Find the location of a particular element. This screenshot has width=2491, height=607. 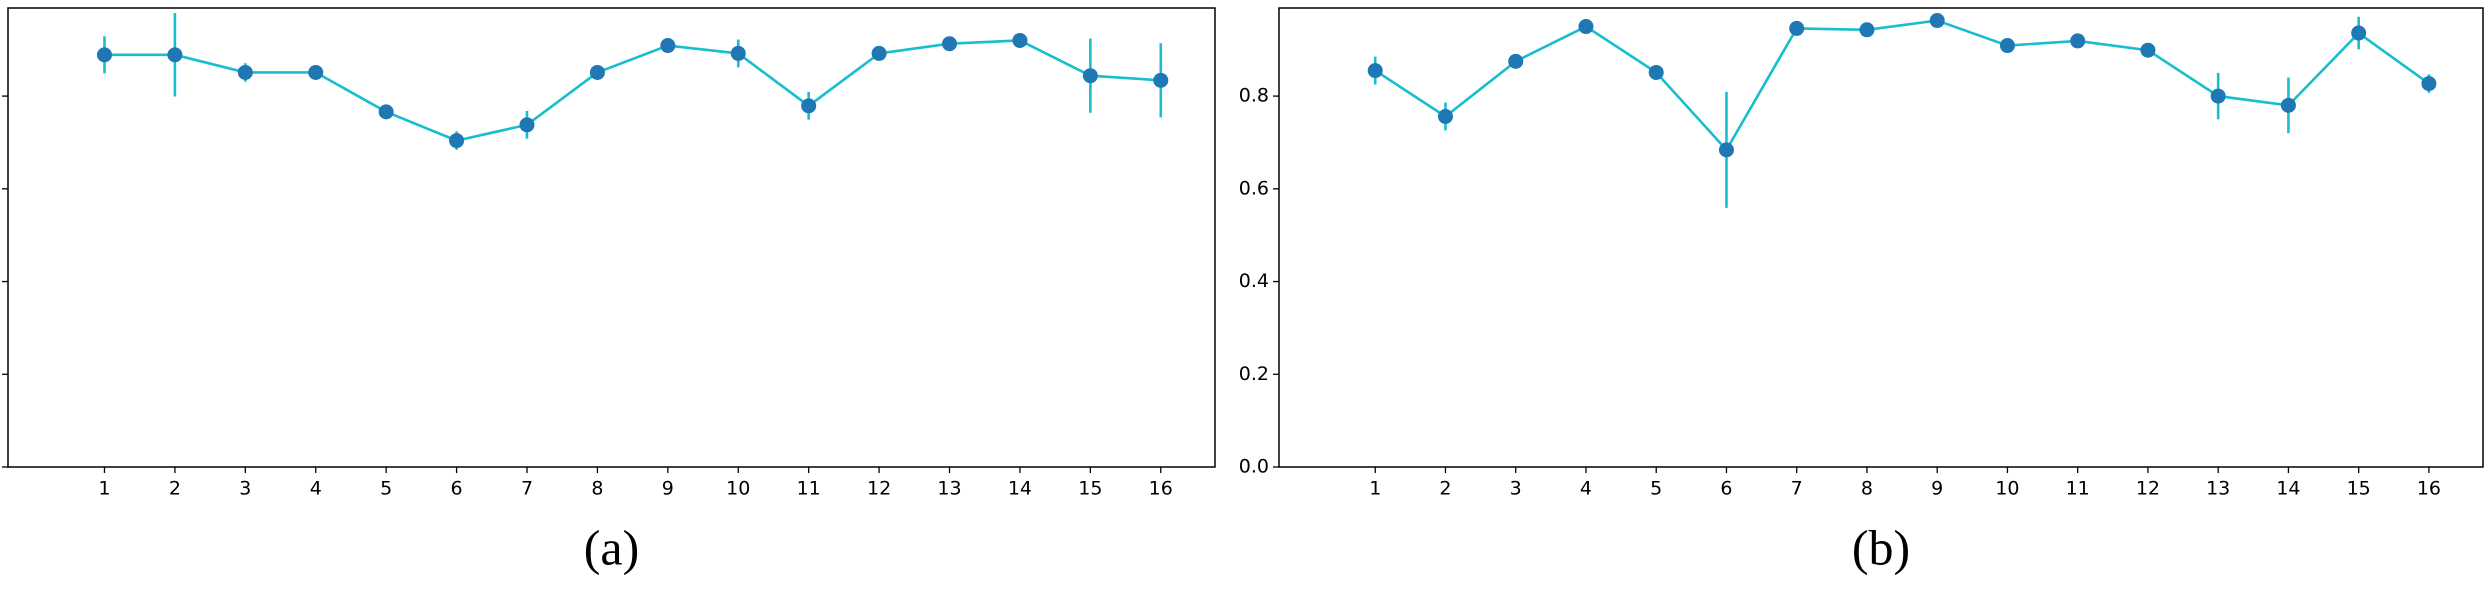

y-tick-label: 0.0 is located at coordinates (1254, 467).